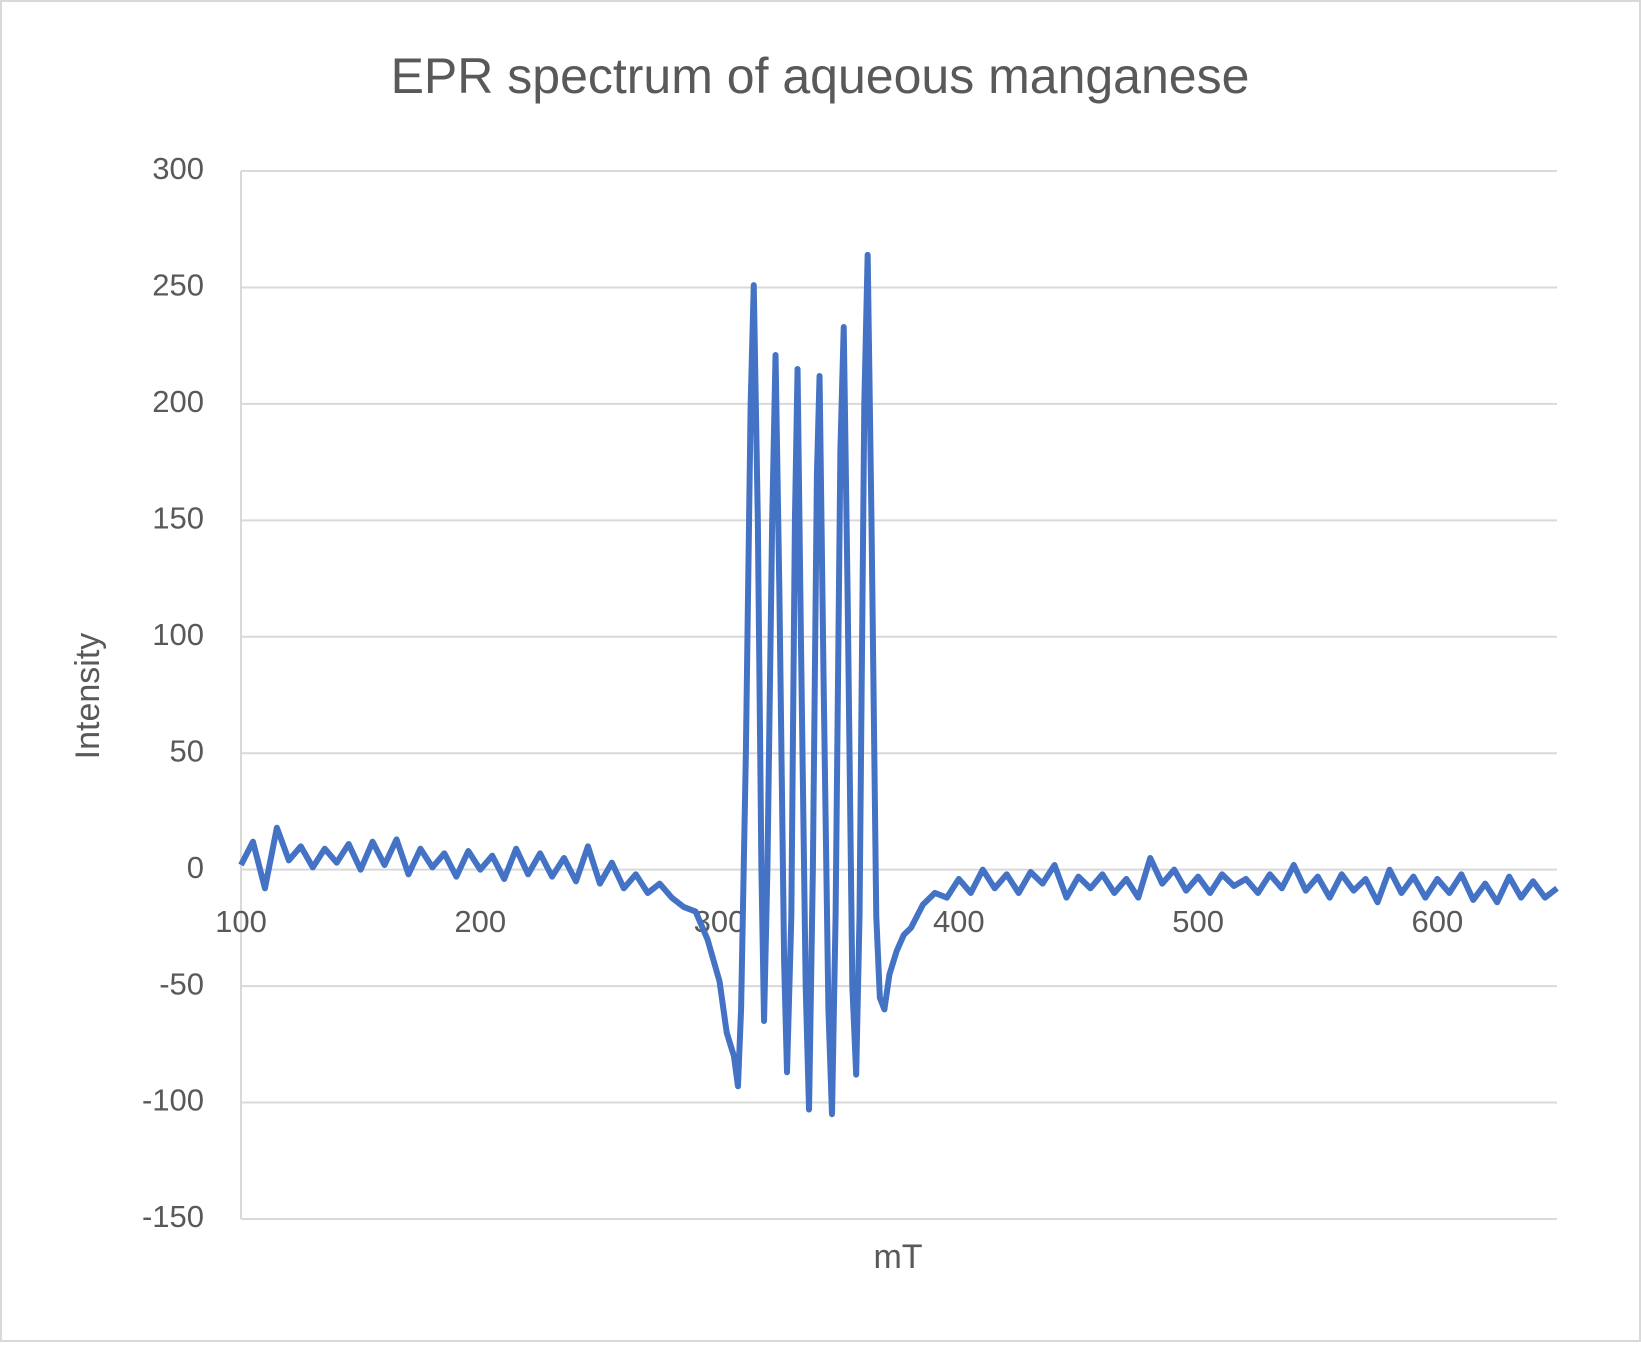 This screenshot has width=1641, height=1347. What do you see at coordinates (181, 983) in the screenshot?
I see `y-tick-label: -50` at bounding box center [181, 983].